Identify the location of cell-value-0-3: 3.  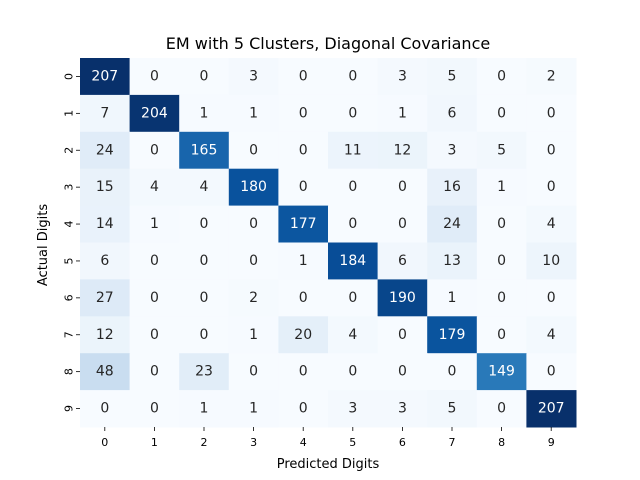
(253, 76).